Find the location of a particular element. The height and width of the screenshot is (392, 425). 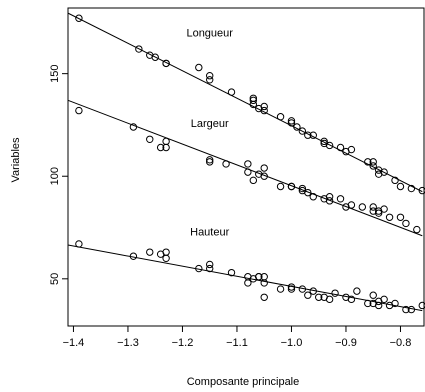

series-label-longueur: Longueur is located at coordinates (209, 34).